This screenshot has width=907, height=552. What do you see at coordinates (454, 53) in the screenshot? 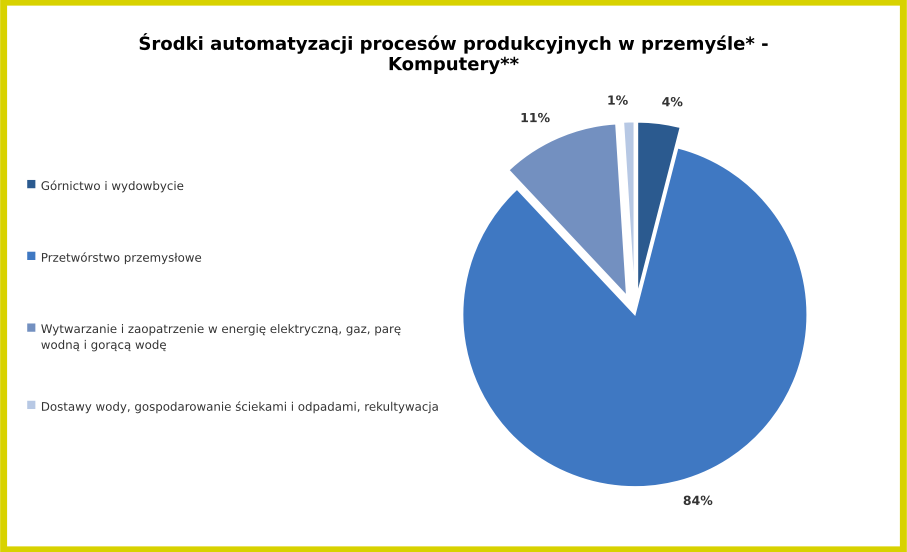
I see `chart-title: Środki automatyzacji procesów produkcyjnych w przemyśle* - Komputery**` at bounding box center [454, 53].